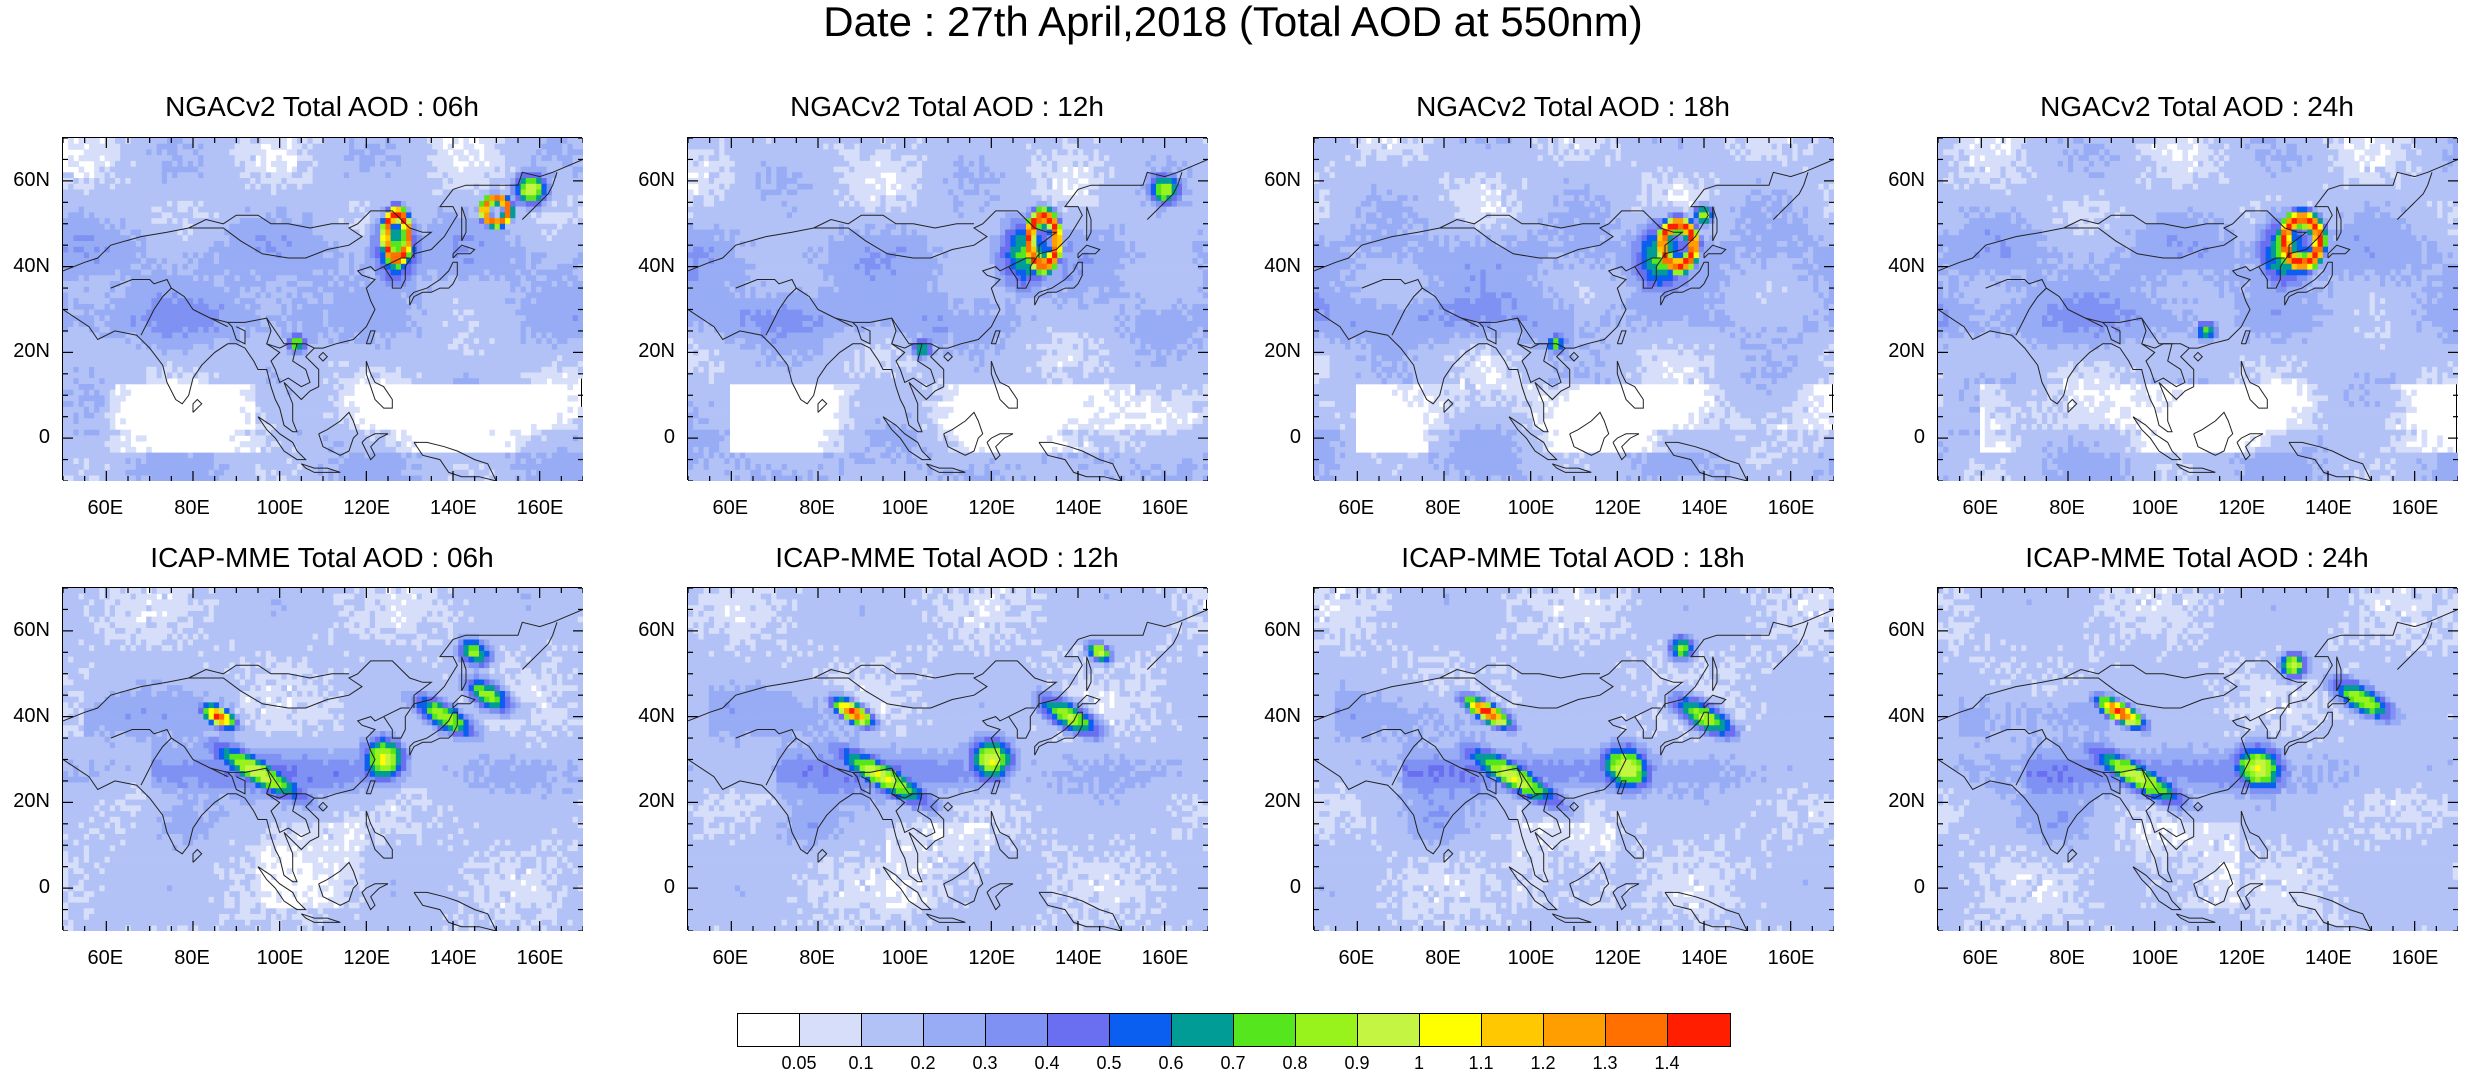 The width and height of the screenshot is (2466, 1073). What do you see at coordinates (322, 107) in the screenshot?
I see `panel-title: NGACv2 Total AOD : 06h` at bounding box center [322, 107].